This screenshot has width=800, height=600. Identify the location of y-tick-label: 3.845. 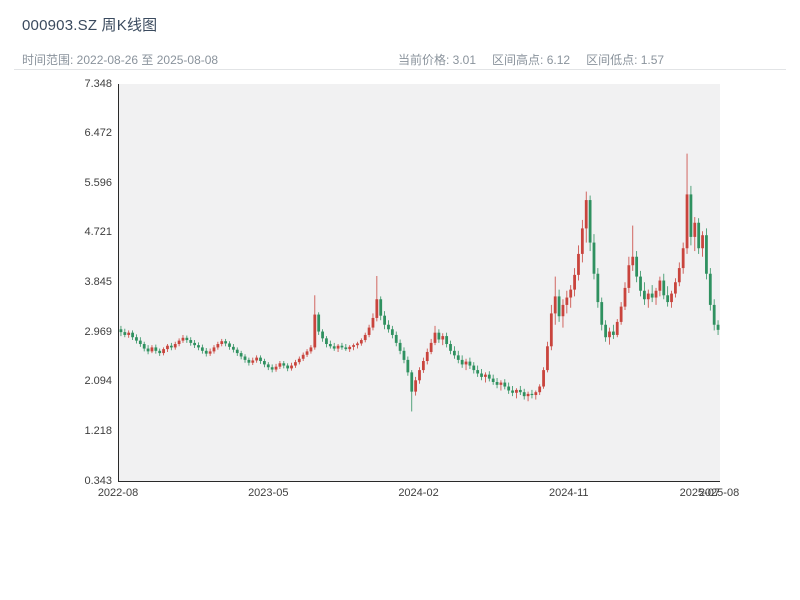
(98, 282).